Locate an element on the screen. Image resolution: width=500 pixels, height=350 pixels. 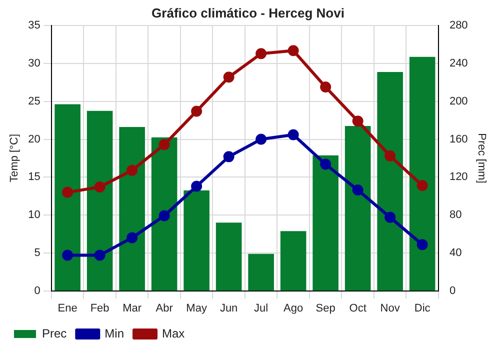
y-tick-label: 30 is located at coordinates (34, 64).